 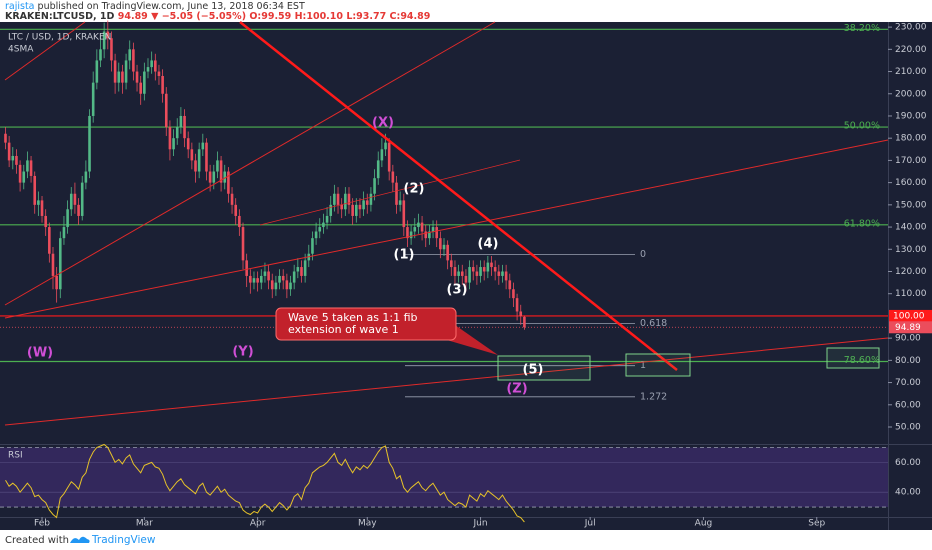 What do you see at coordinates (911, 294) in the screenshot?
I see `y-tick-label: 110.00` at bounding box center [911, 294].